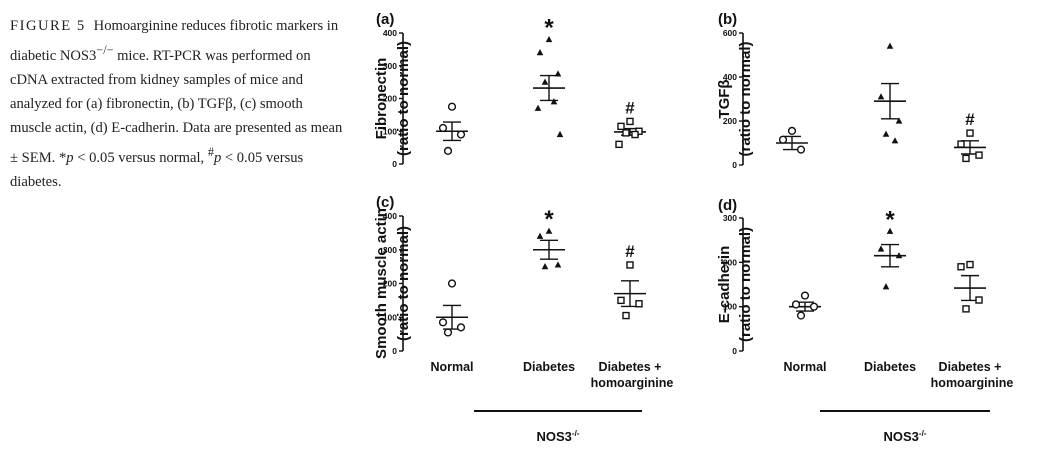 This screenshot has width=1044, height=451. I want to click on panel-2-annotation: #, so click(970, 119).